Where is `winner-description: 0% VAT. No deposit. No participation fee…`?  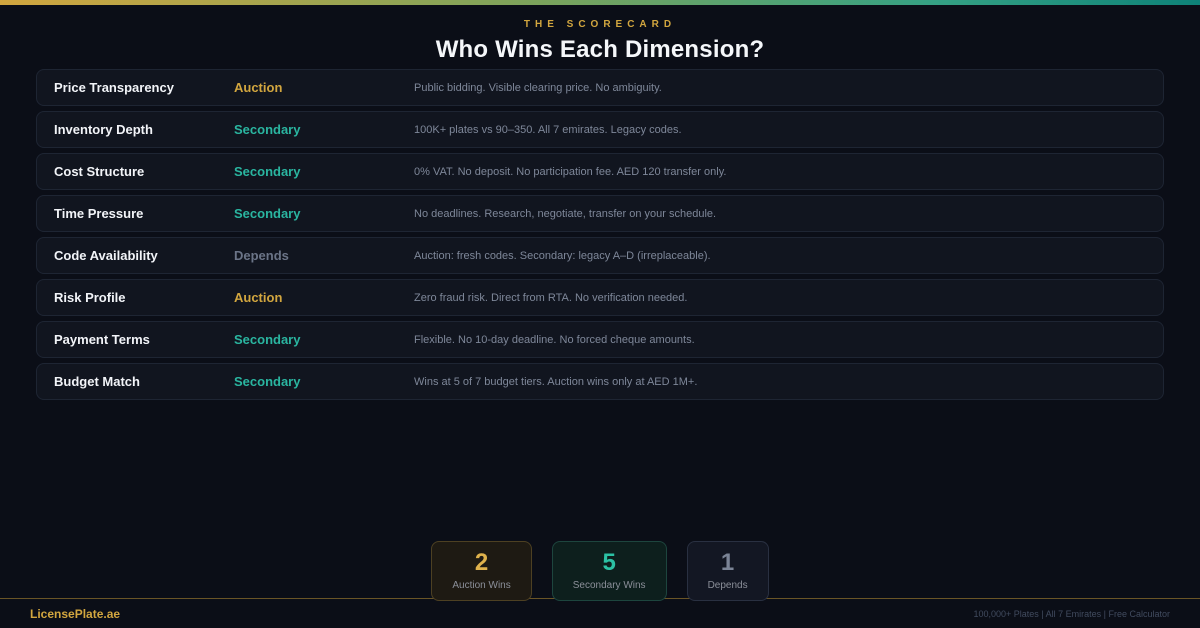 winner-description: 0% VAT. No deposit. No participation fee… is located at coordinates (570, 171).